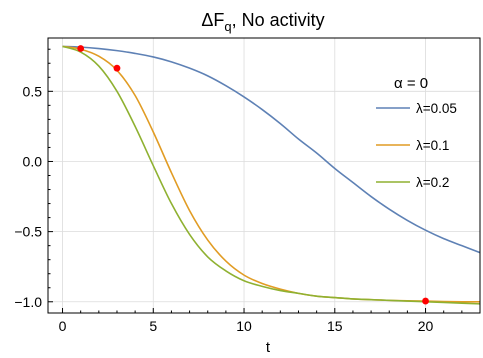 The height and width of the screenshot is (358, 483). I want to click on chart-title: ΔFq, No activity, so click(262, 22).